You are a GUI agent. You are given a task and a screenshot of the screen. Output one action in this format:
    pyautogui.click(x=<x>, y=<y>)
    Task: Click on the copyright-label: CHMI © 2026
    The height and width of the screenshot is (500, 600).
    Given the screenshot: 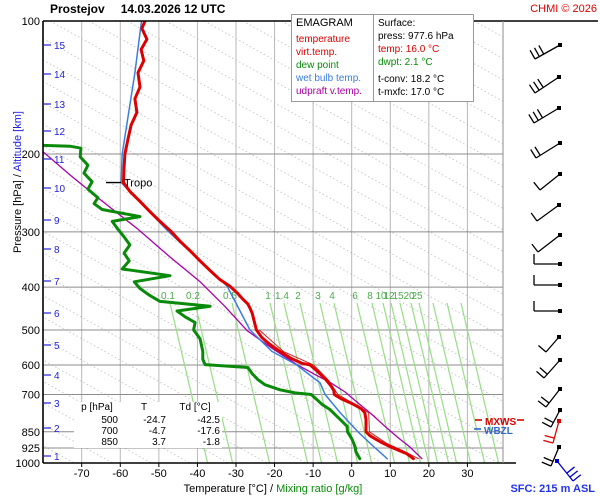 What is the action you would take?
    pyautogui.click(x=563, y=9)
    